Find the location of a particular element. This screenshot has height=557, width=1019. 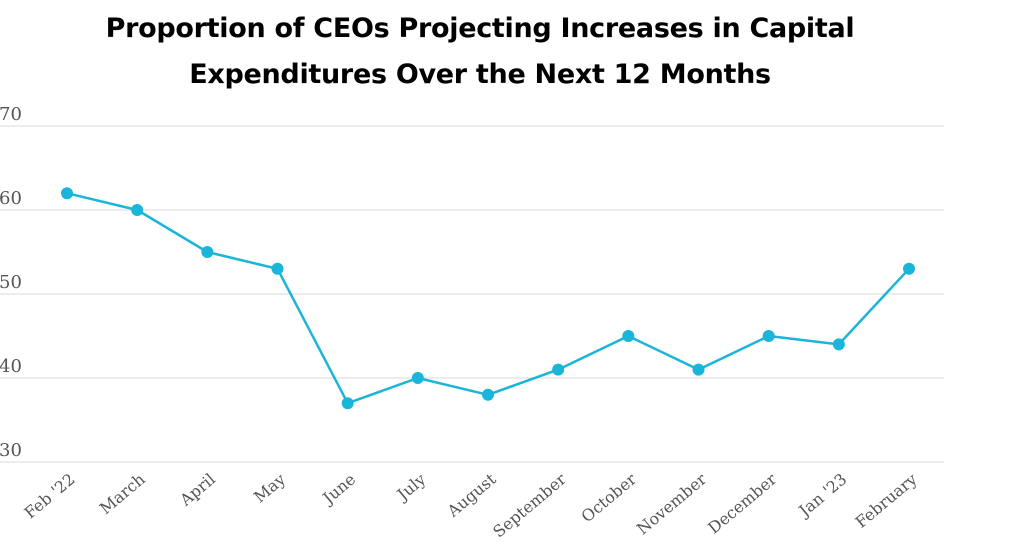

x-tick-label: December is located at coordinates (742, 503).